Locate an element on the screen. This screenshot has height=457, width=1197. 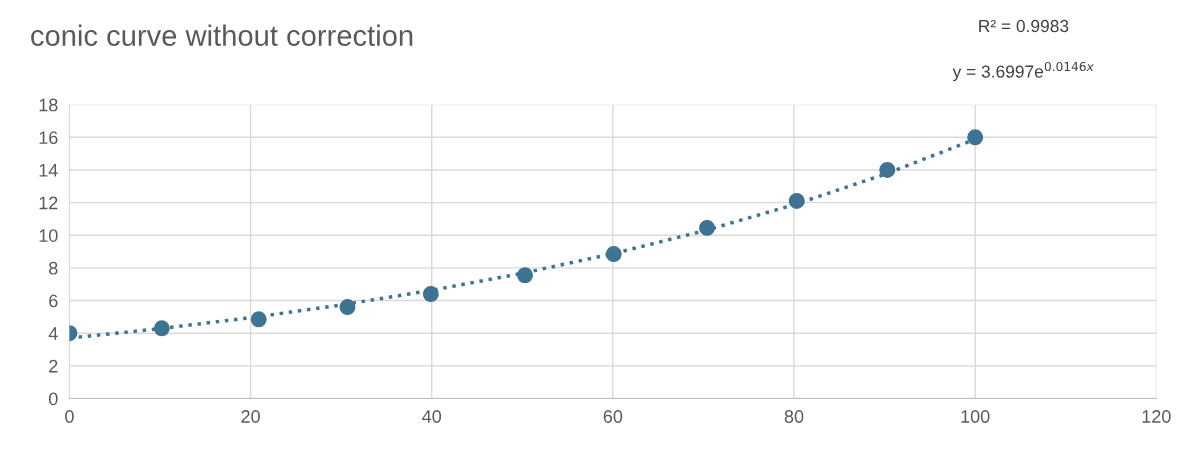
x-tick-label: 20 is located at coordinates (250, 416).